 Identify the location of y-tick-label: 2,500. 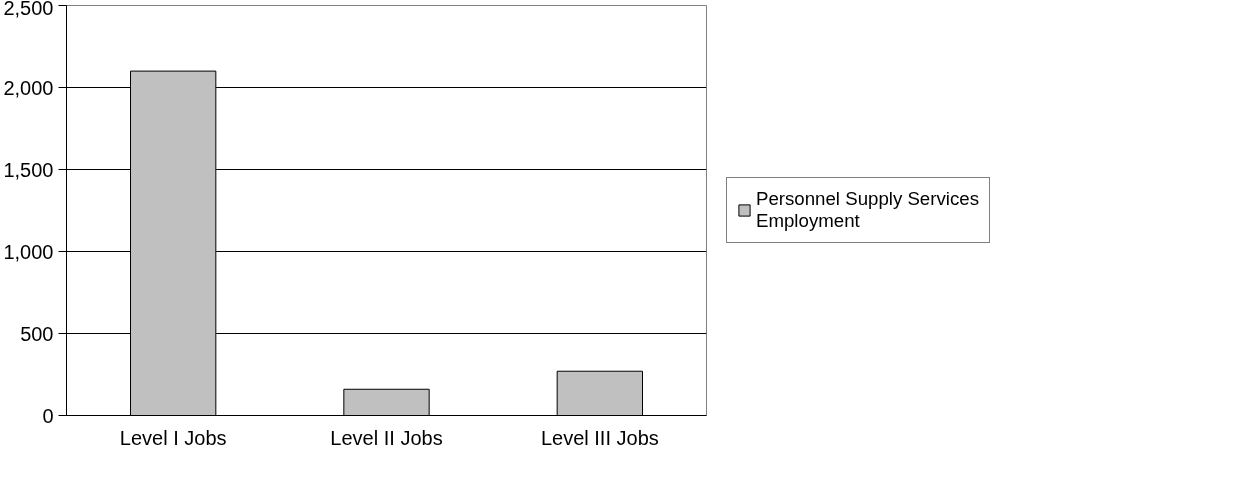
(28, 9).